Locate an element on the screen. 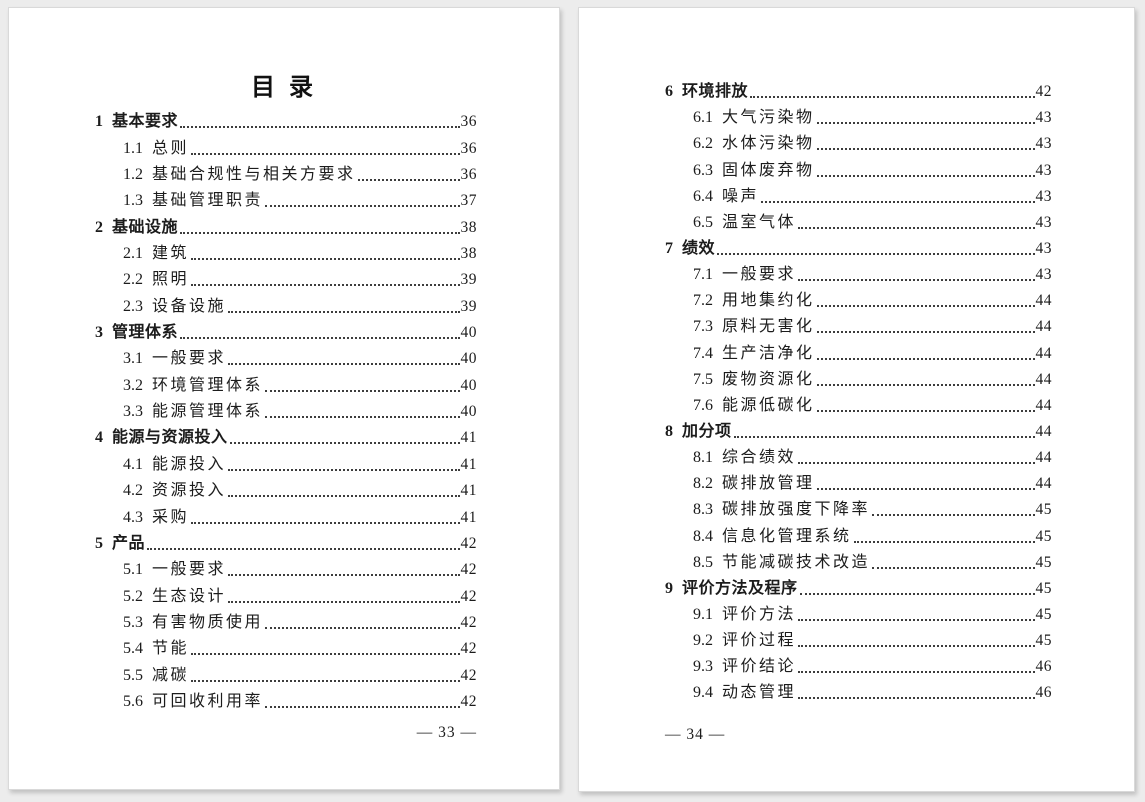 The height and width of the screenshot is (802, 1145). toc-page-number: 38 is located at coordinates (468, 227).